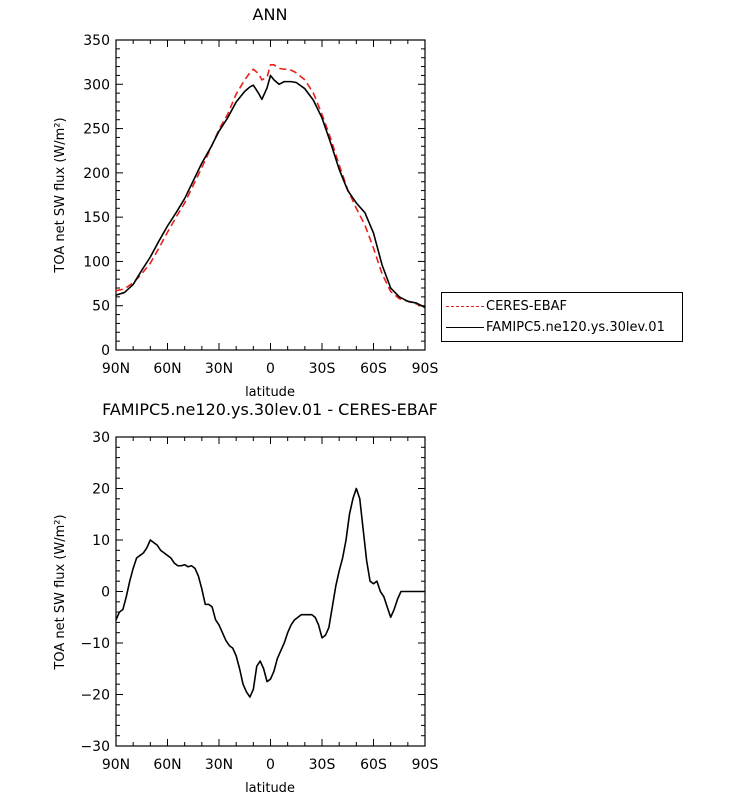  Describe the element at coordinates (95, 644) in the screenshot. I see `y-tick-label: −10` at that location.